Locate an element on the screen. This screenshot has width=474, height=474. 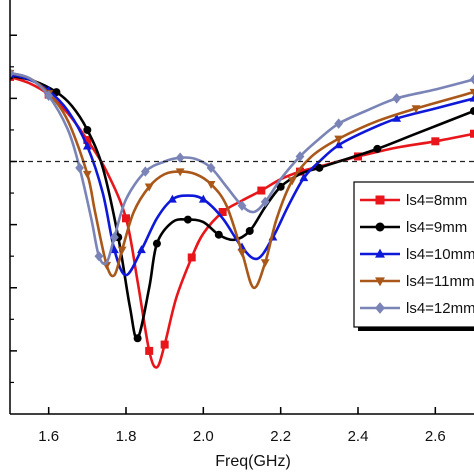
legend-label: ls4=11mm is located at coordinates (440, 281).